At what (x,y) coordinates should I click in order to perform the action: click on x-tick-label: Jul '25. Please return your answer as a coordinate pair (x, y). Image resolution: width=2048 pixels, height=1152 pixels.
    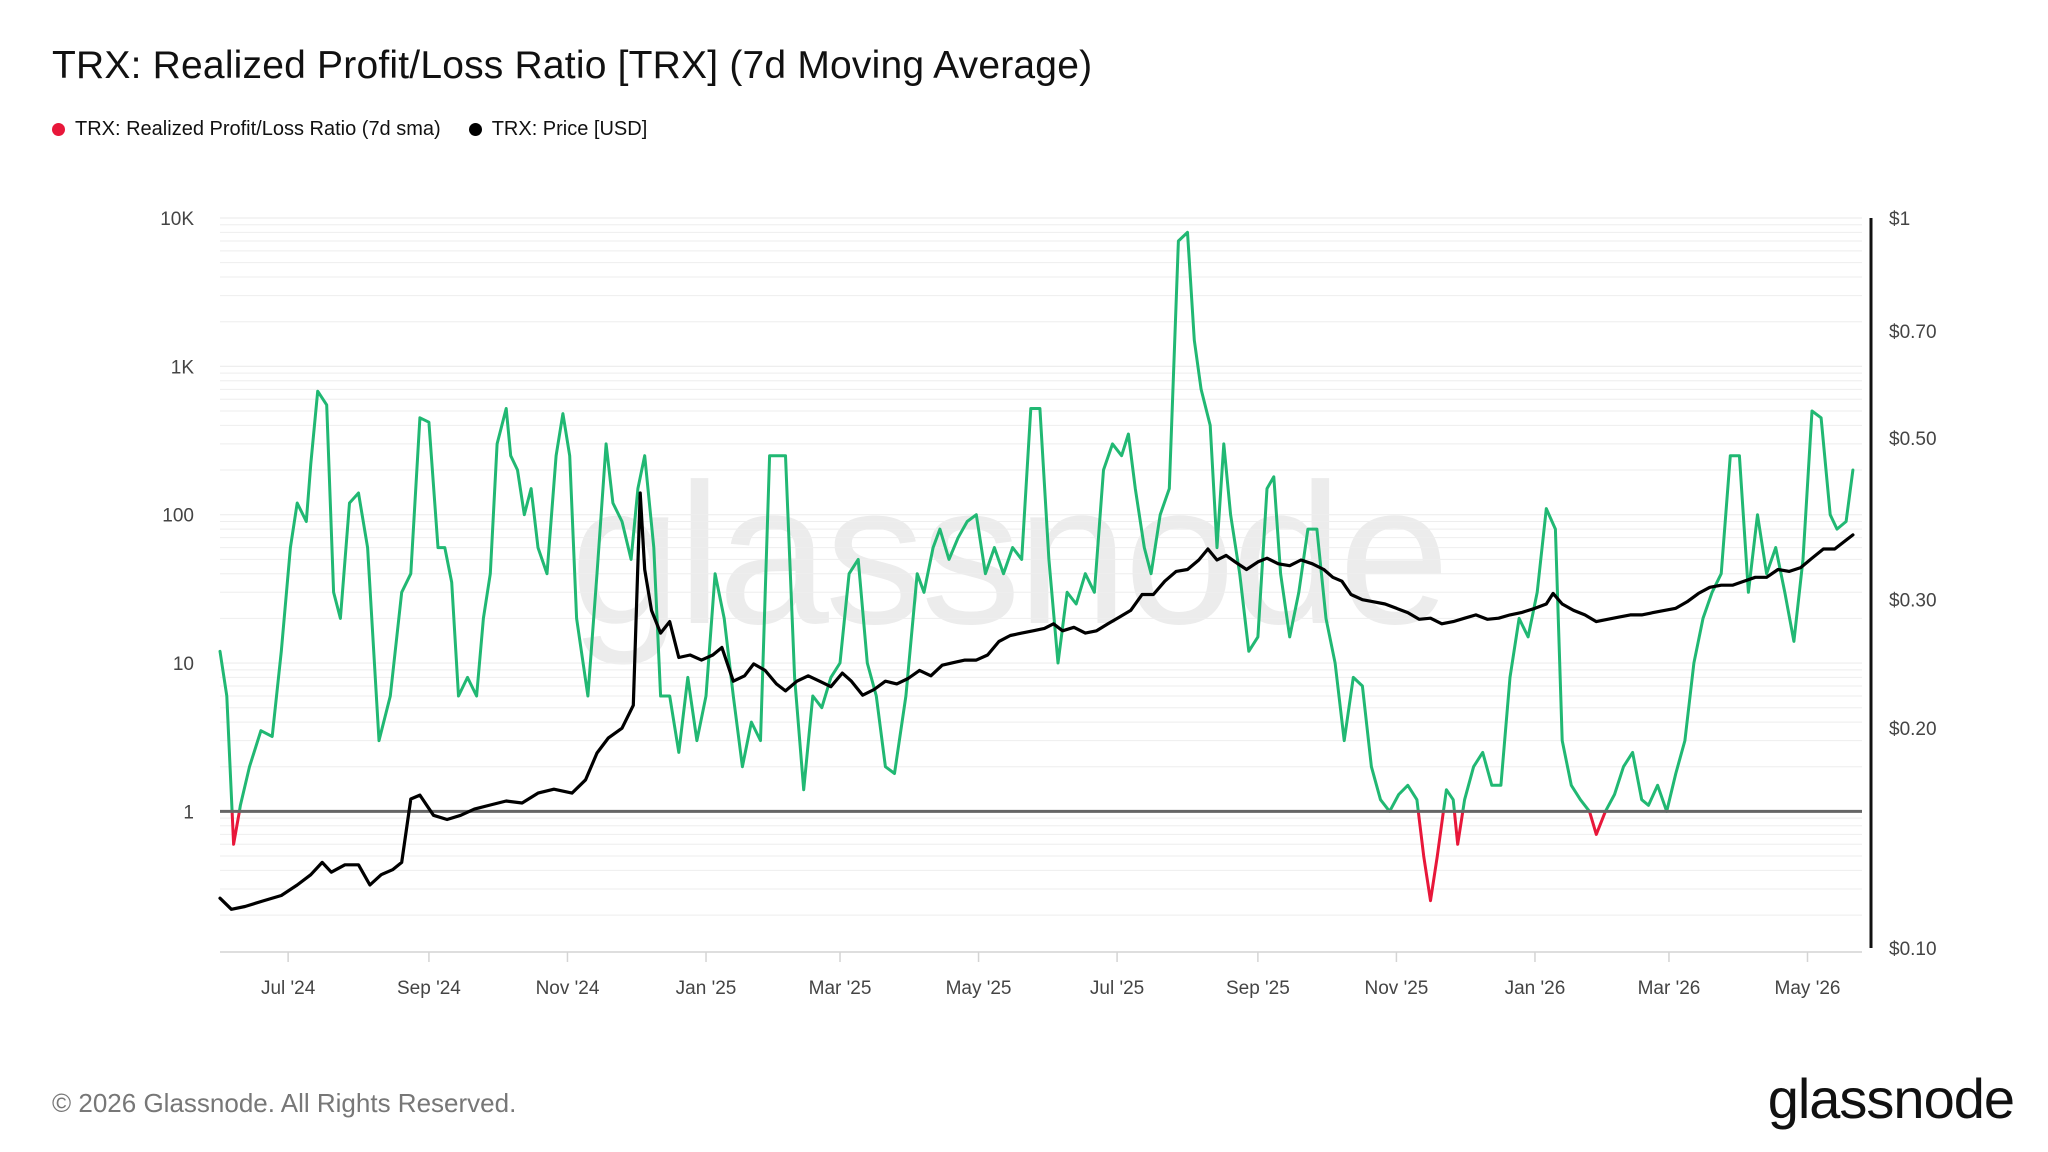
    Looking at the image, I should click on (1117, 988).